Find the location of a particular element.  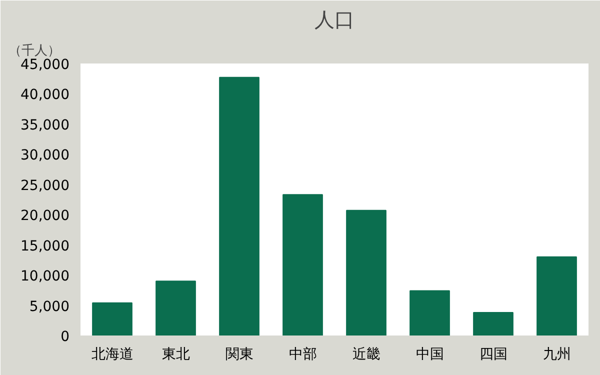

y-tick-label: 40,000 is located at coordinates (45, 95).